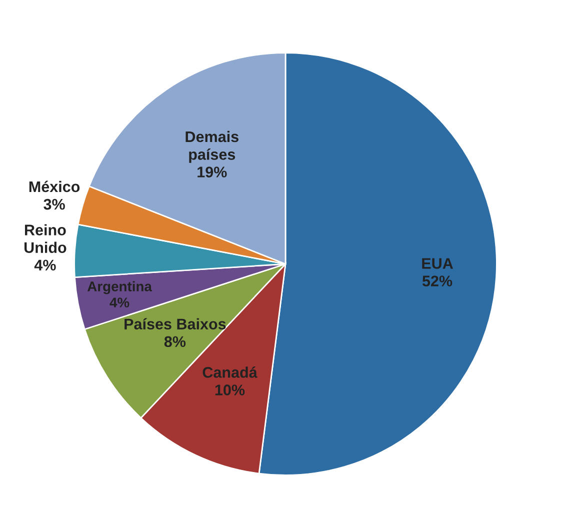 The height and width of the screenshot is (528, 571). Describe the element at coordinates (54, 204) in the screenshot. I see `data-label: 3%` at that location.